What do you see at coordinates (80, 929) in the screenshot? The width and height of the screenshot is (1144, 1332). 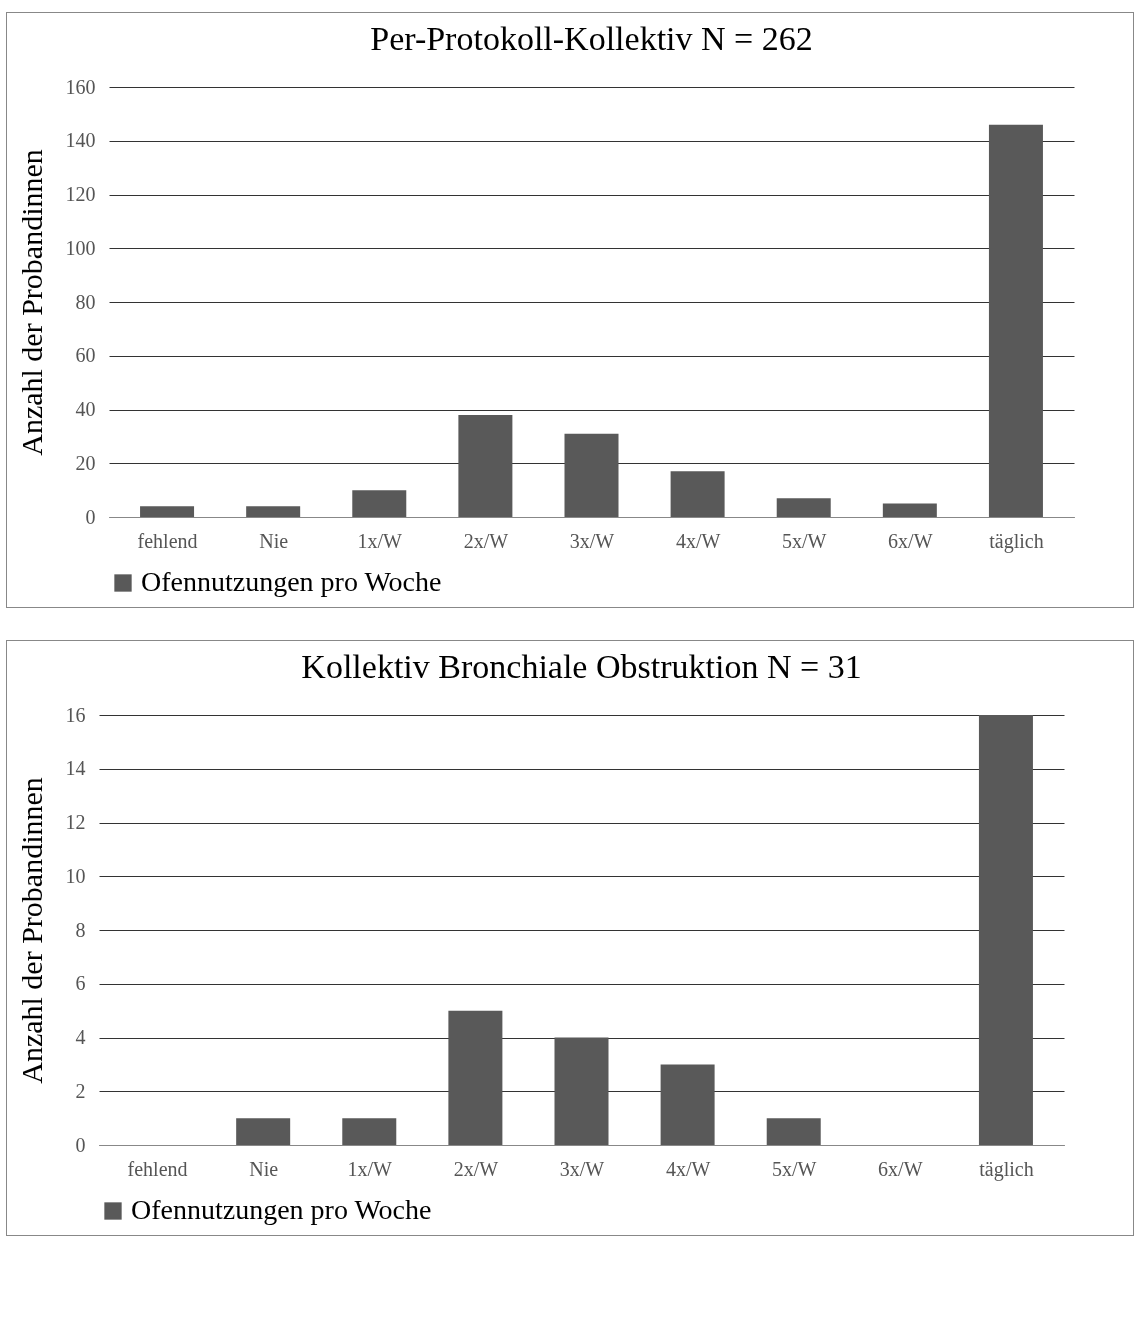 I see `y-tick-label: 8` at bounding box center [80, 929].